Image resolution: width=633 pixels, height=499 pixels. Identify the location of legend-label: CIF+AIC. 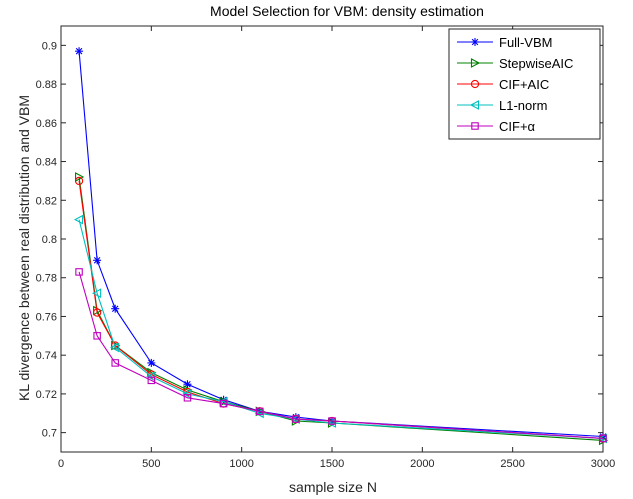
(524, 84).